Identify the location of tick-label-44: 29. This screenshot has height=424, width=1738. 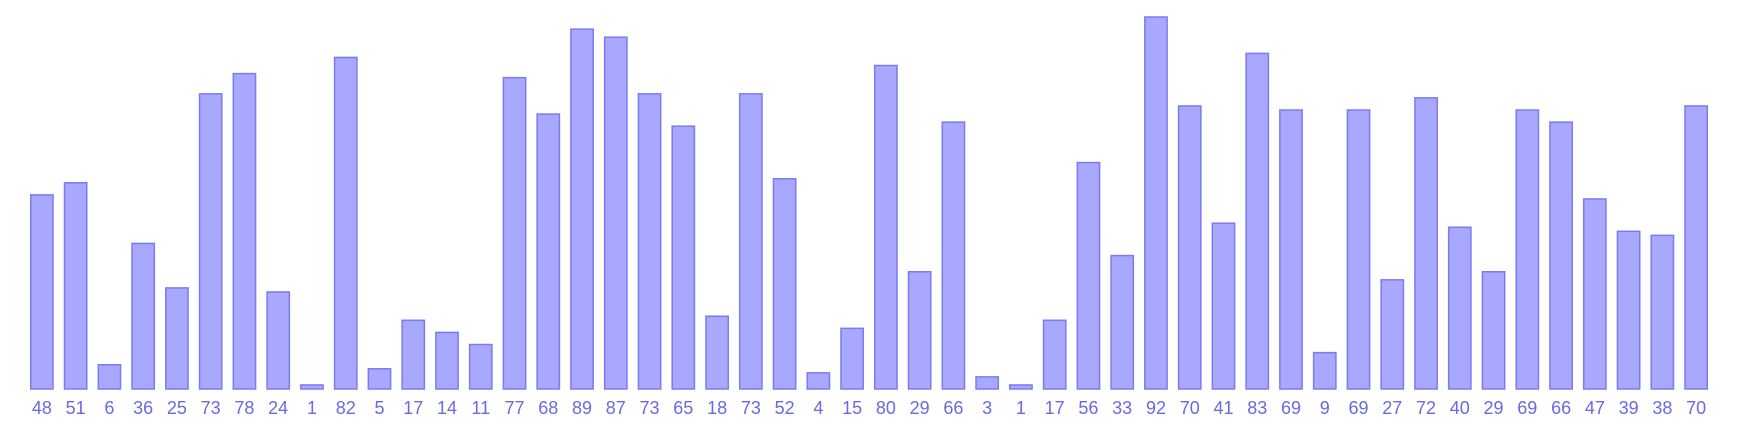
(1494, 408).